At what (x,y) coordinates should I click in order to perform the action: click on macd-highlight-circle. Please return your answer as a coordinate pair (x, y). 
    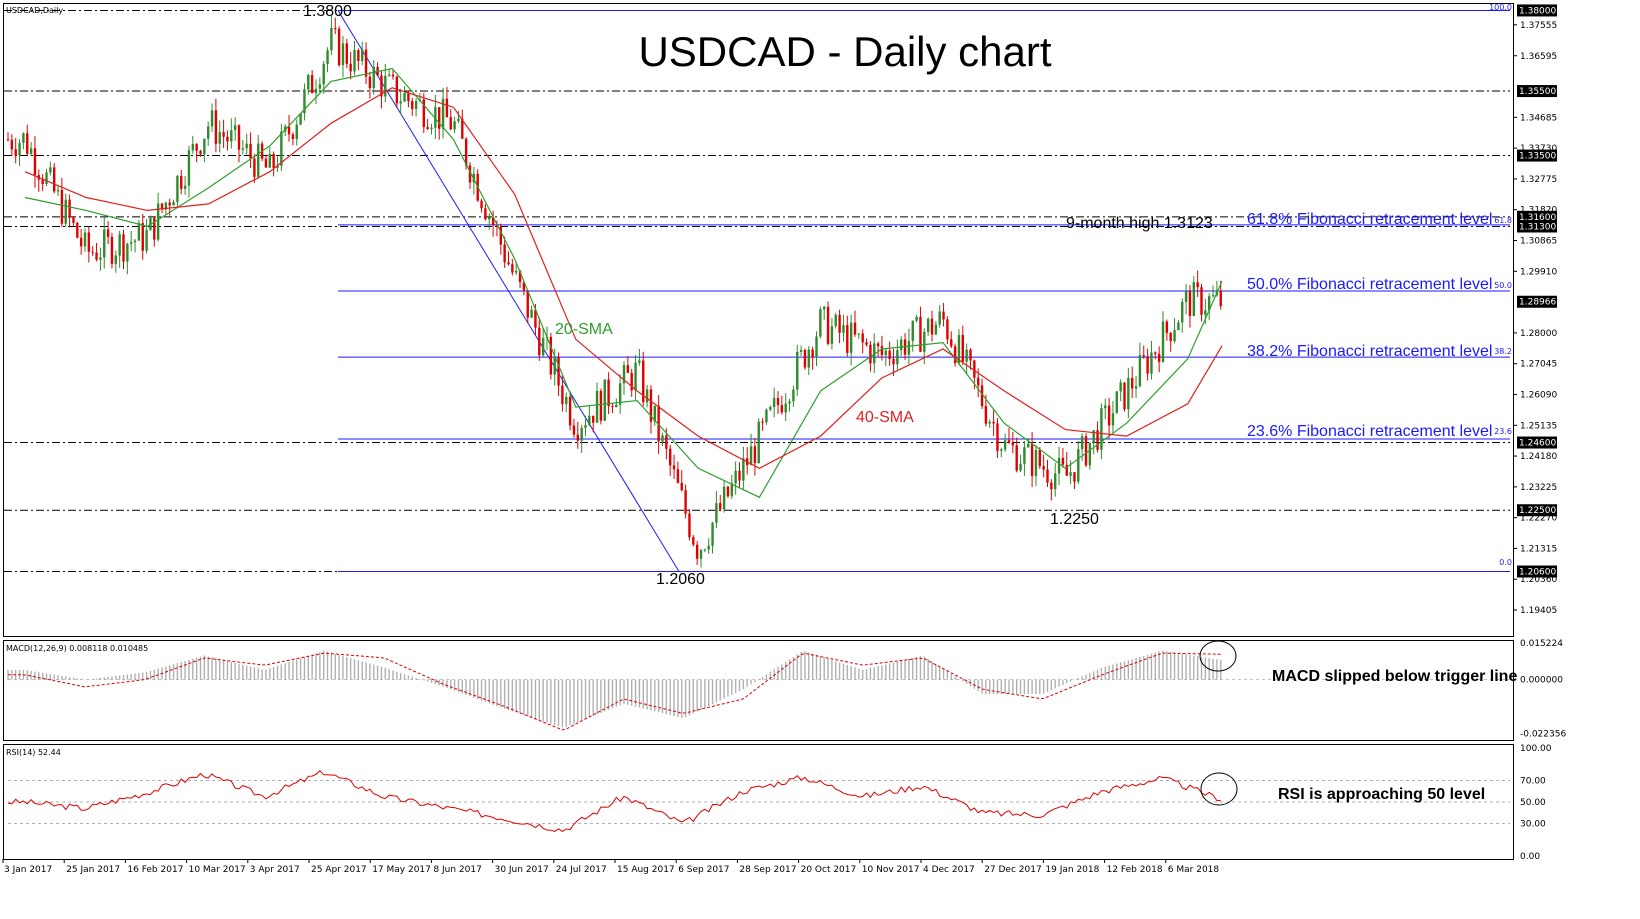
    Looking at the image, I should click on (1218, 656).